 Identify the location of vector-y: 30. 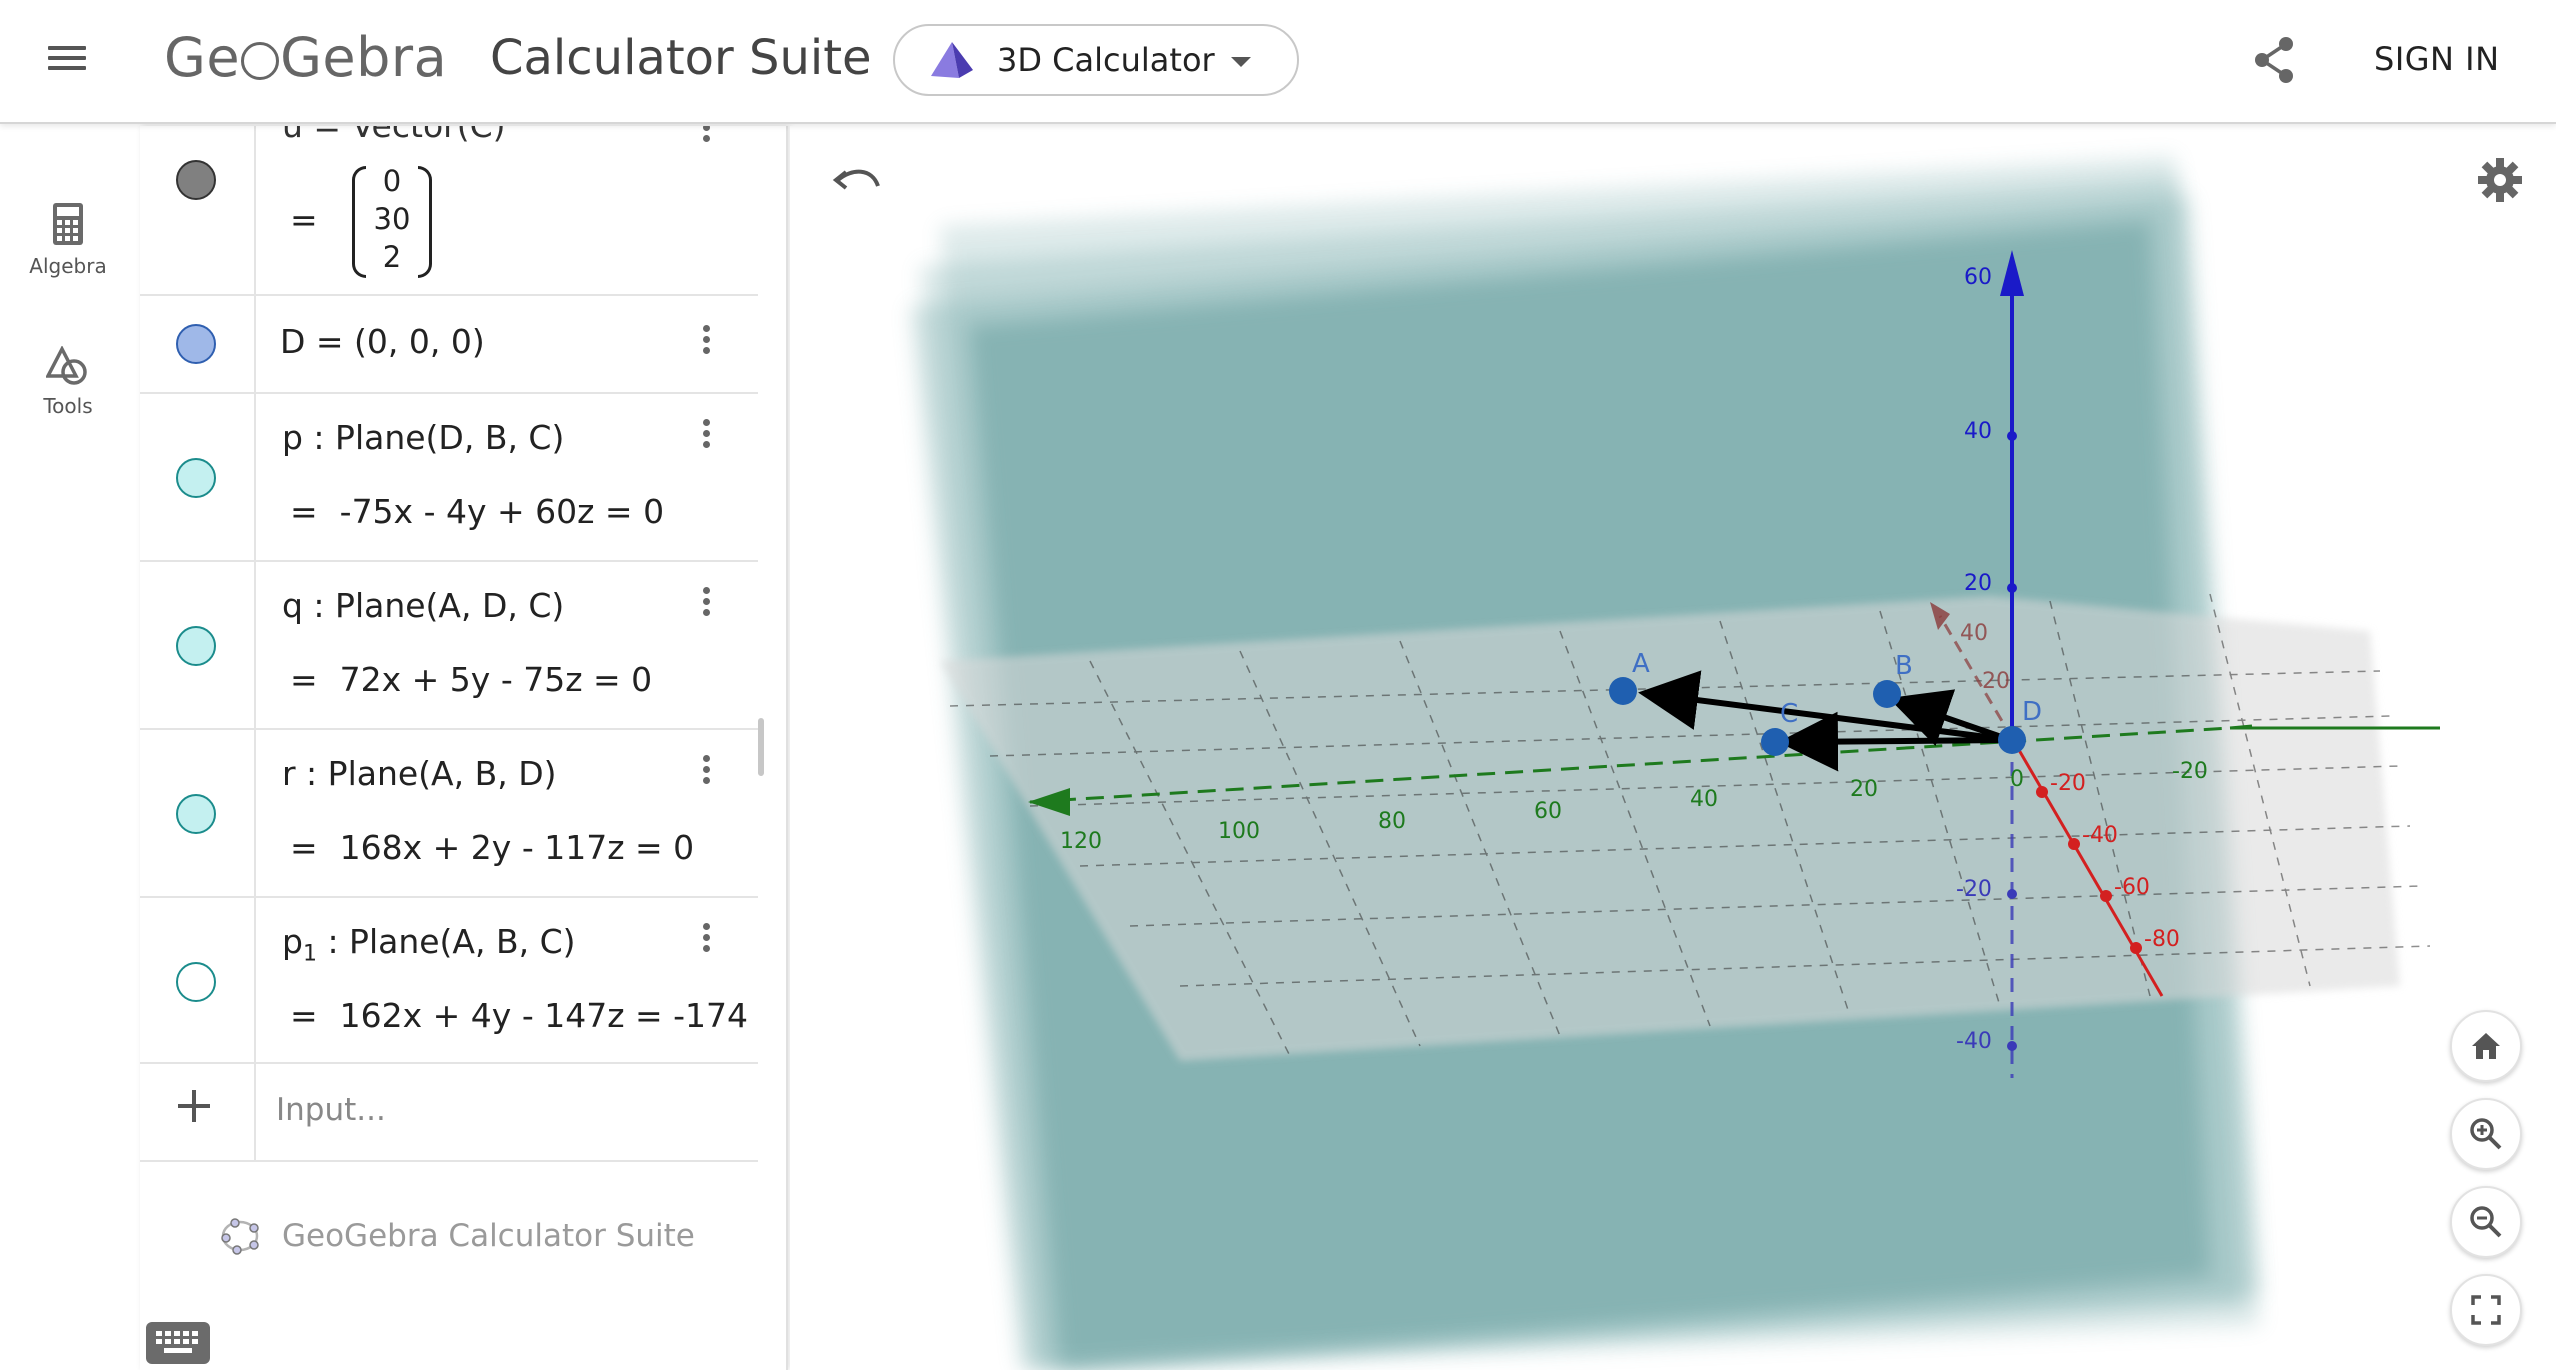
(392, 219).